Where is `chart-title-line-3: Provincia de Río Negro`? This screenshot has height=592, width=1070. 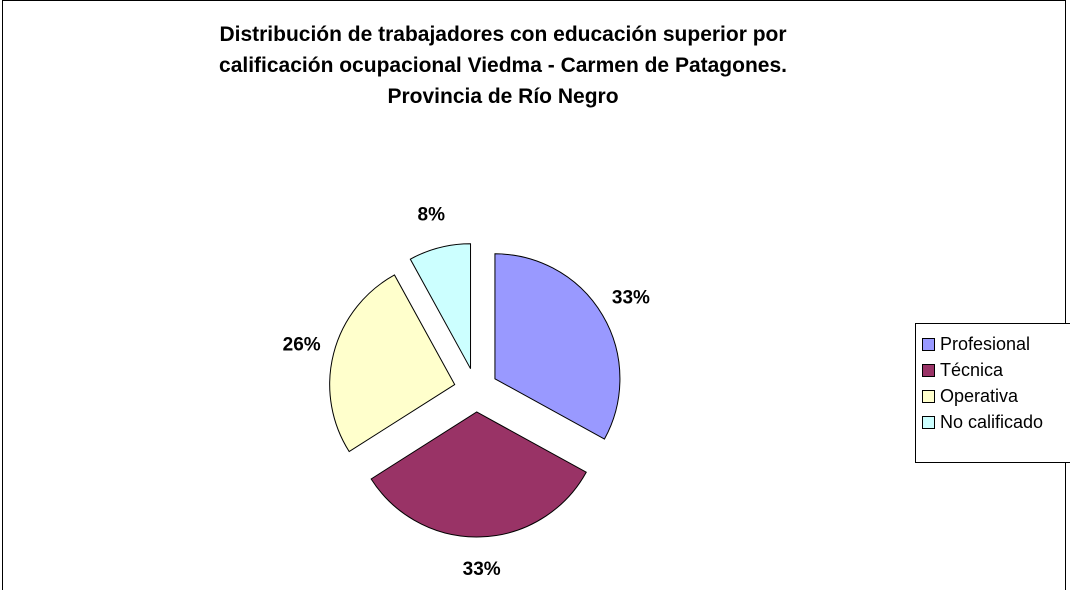
chart-title-line-3: Provincia de Río Negro is located at coordinates (503, 96).